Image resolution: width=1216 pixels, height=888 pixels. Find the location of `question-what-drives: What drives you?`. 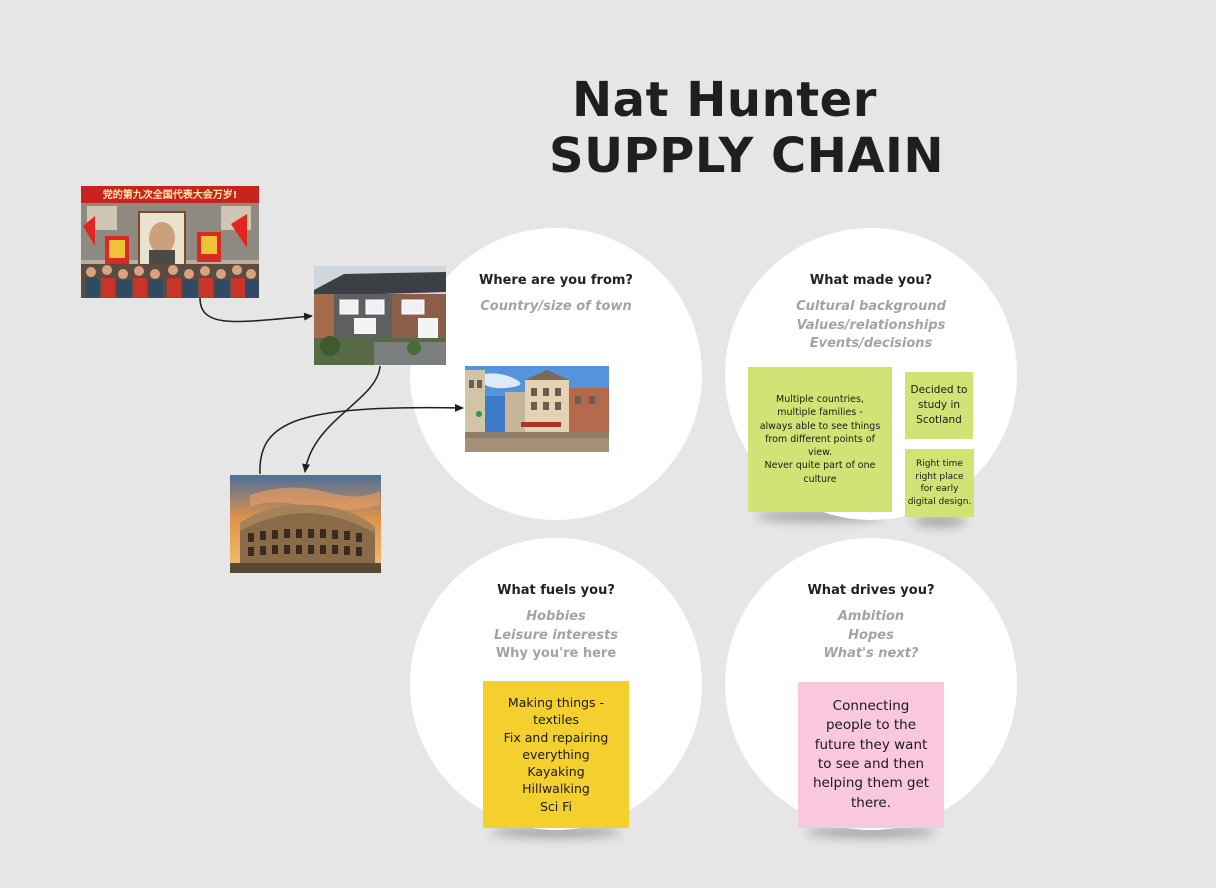

question-what-drives: What drives you? is located at coordinates (871, 590).